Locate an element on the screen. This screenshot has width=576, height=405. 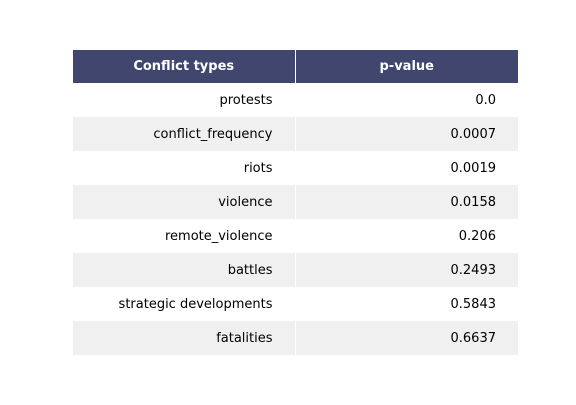
p-value-cell: 0.0 is located at coordinates (406, 100).